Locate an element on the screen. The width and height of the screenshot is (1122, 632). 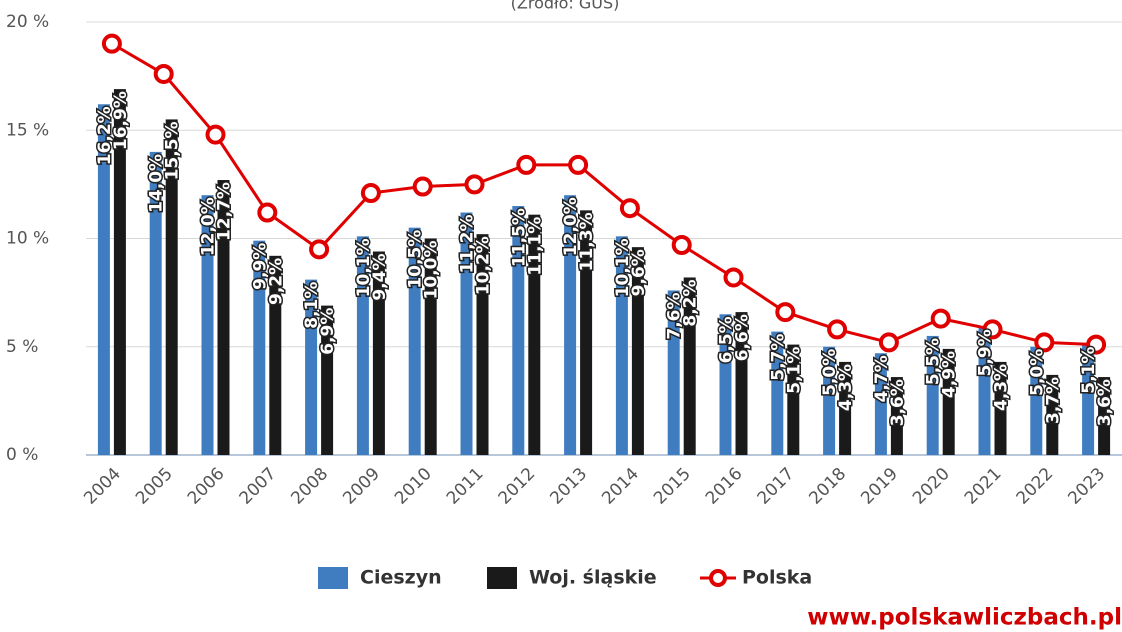
value-label: 4,7% is located at coordinates (882, 378).